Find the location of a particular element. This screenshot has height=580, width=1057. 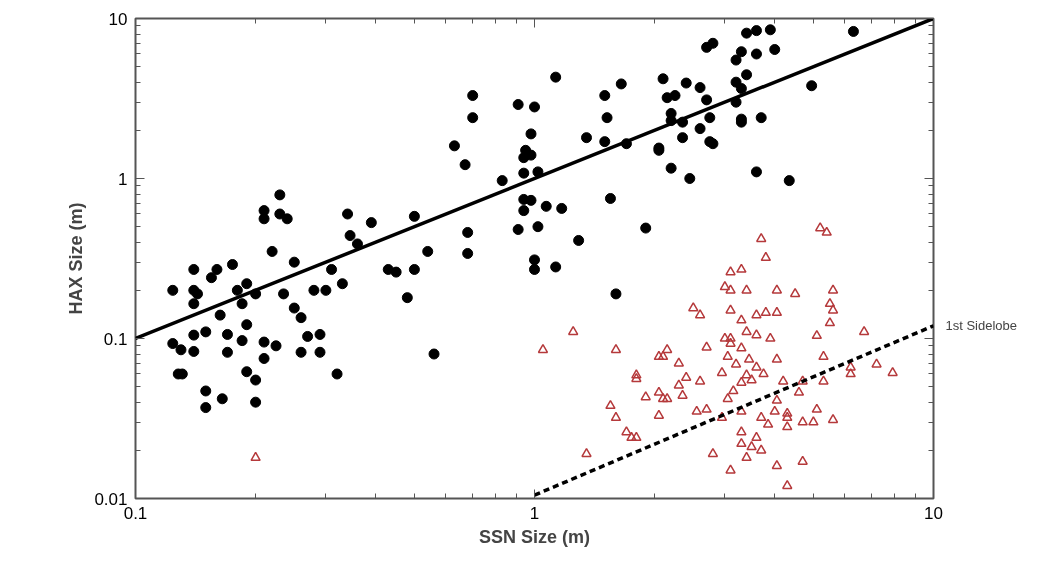

series-label: 1st Sidelobe is located at coordinates (981, 326).